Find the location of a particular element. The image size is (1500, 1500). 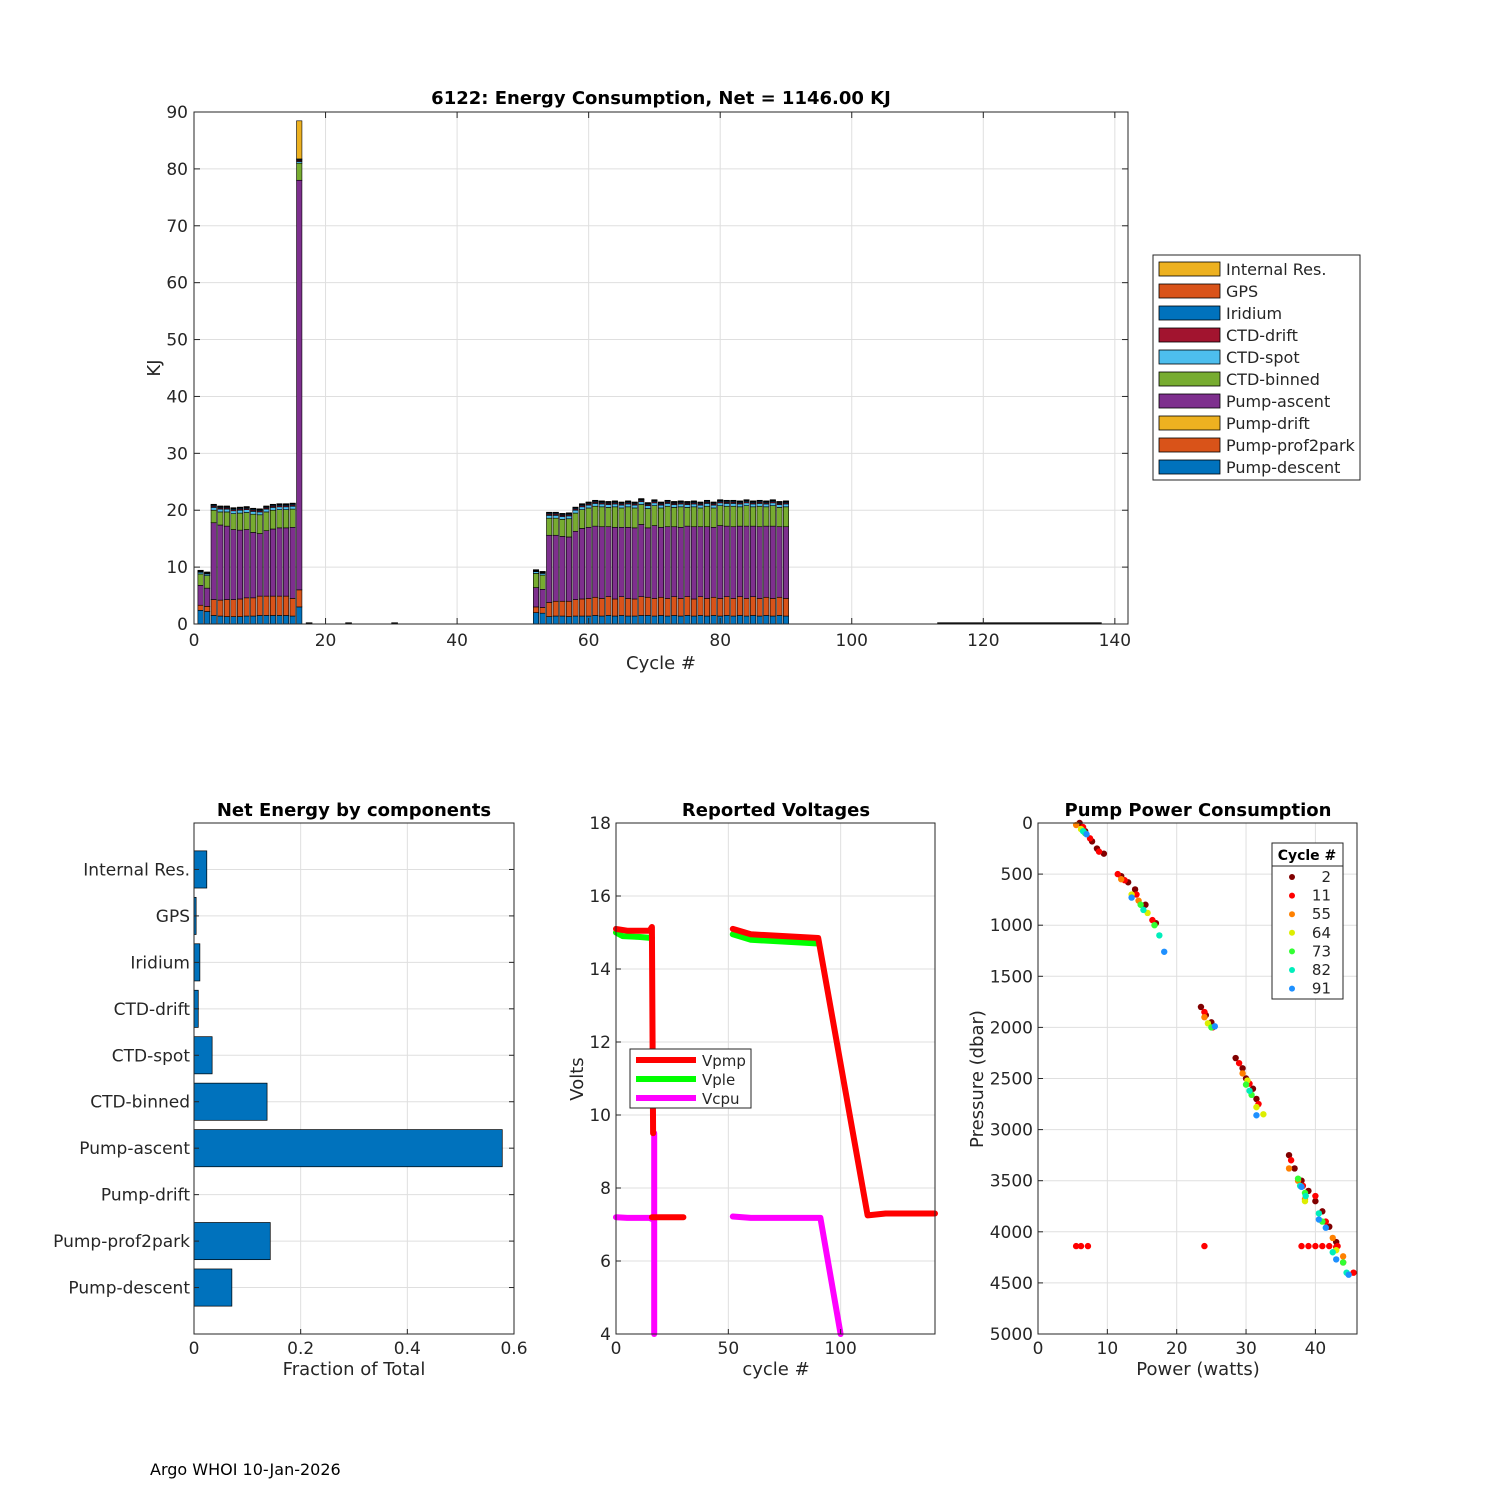

components-category-label: Pump-descent is located at coordinates (129, 1289).